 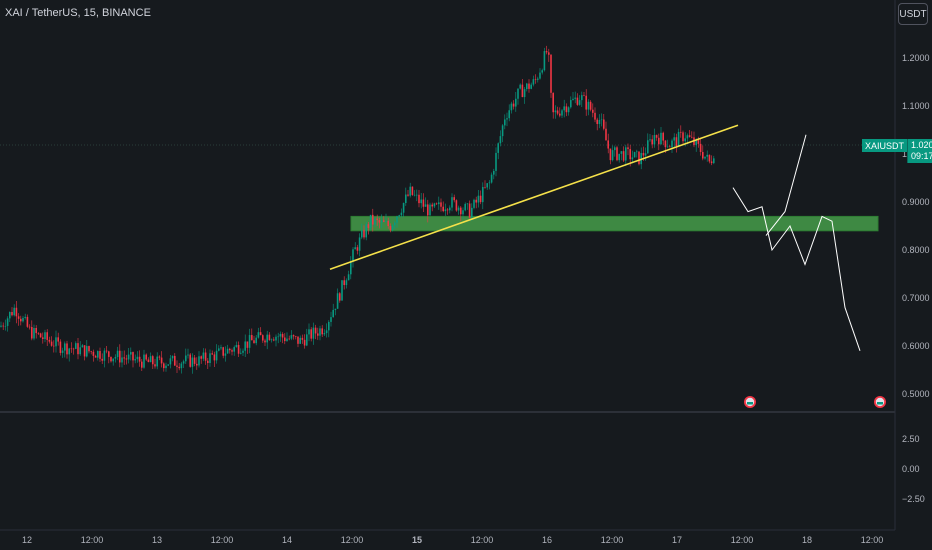 What do you see at coordinates (913, 14) in the screenshot?
I see `currency-button: USDT` at bounding box center [913, 14].